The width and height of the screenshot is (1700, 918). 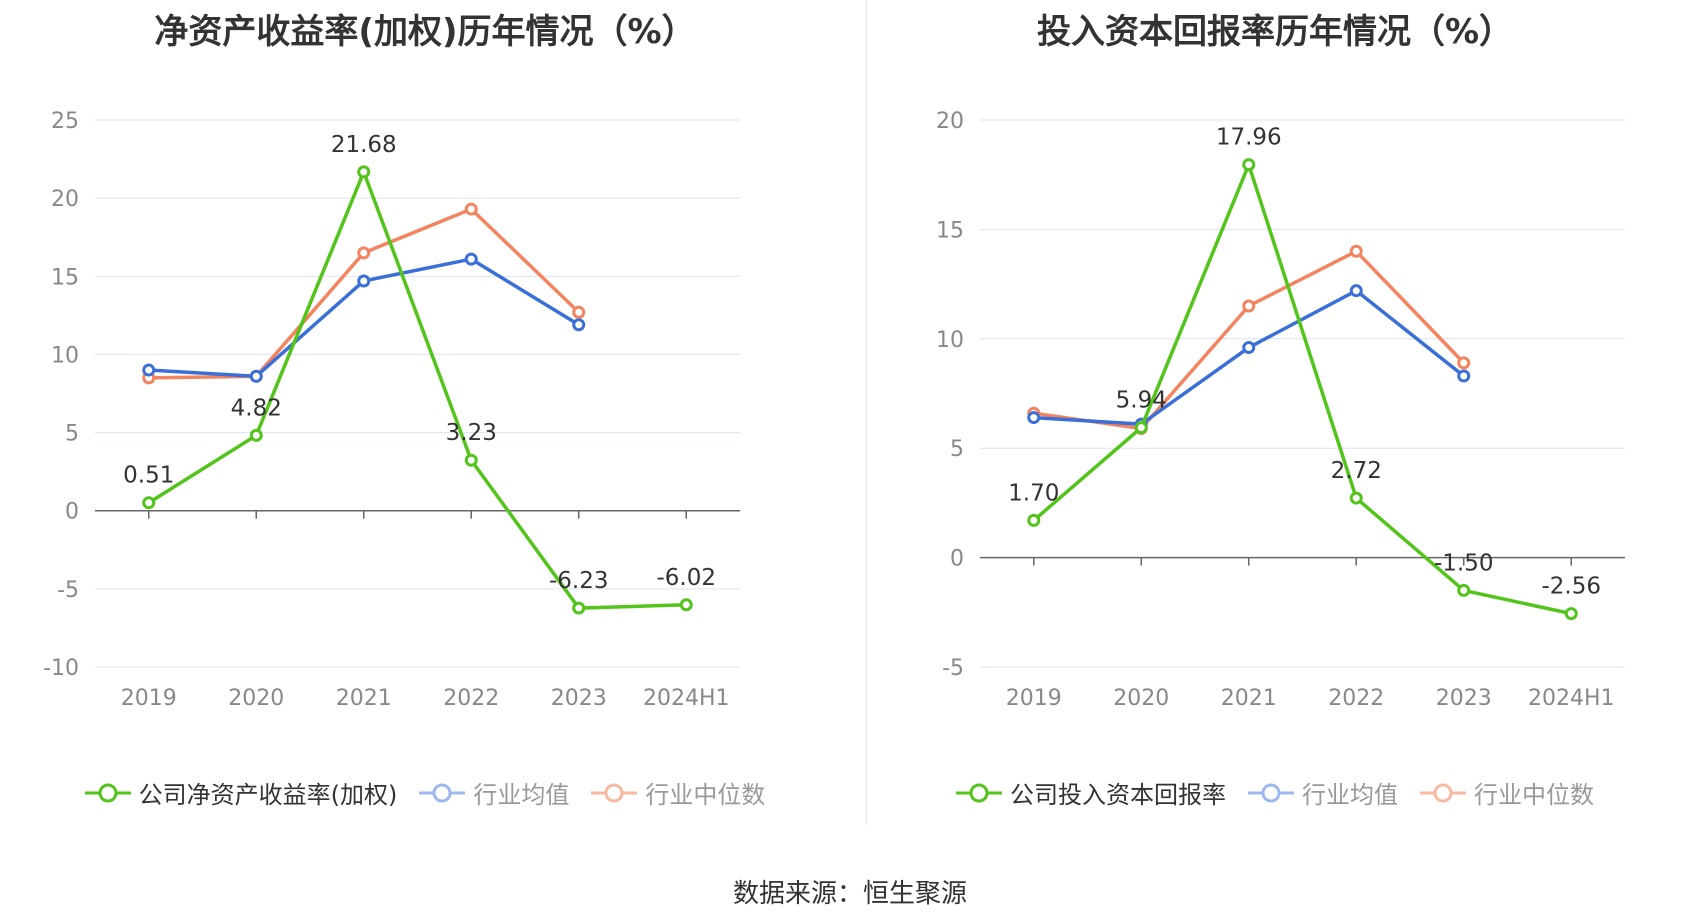 I want to click on panel-divider, so click(x=866, y=412).